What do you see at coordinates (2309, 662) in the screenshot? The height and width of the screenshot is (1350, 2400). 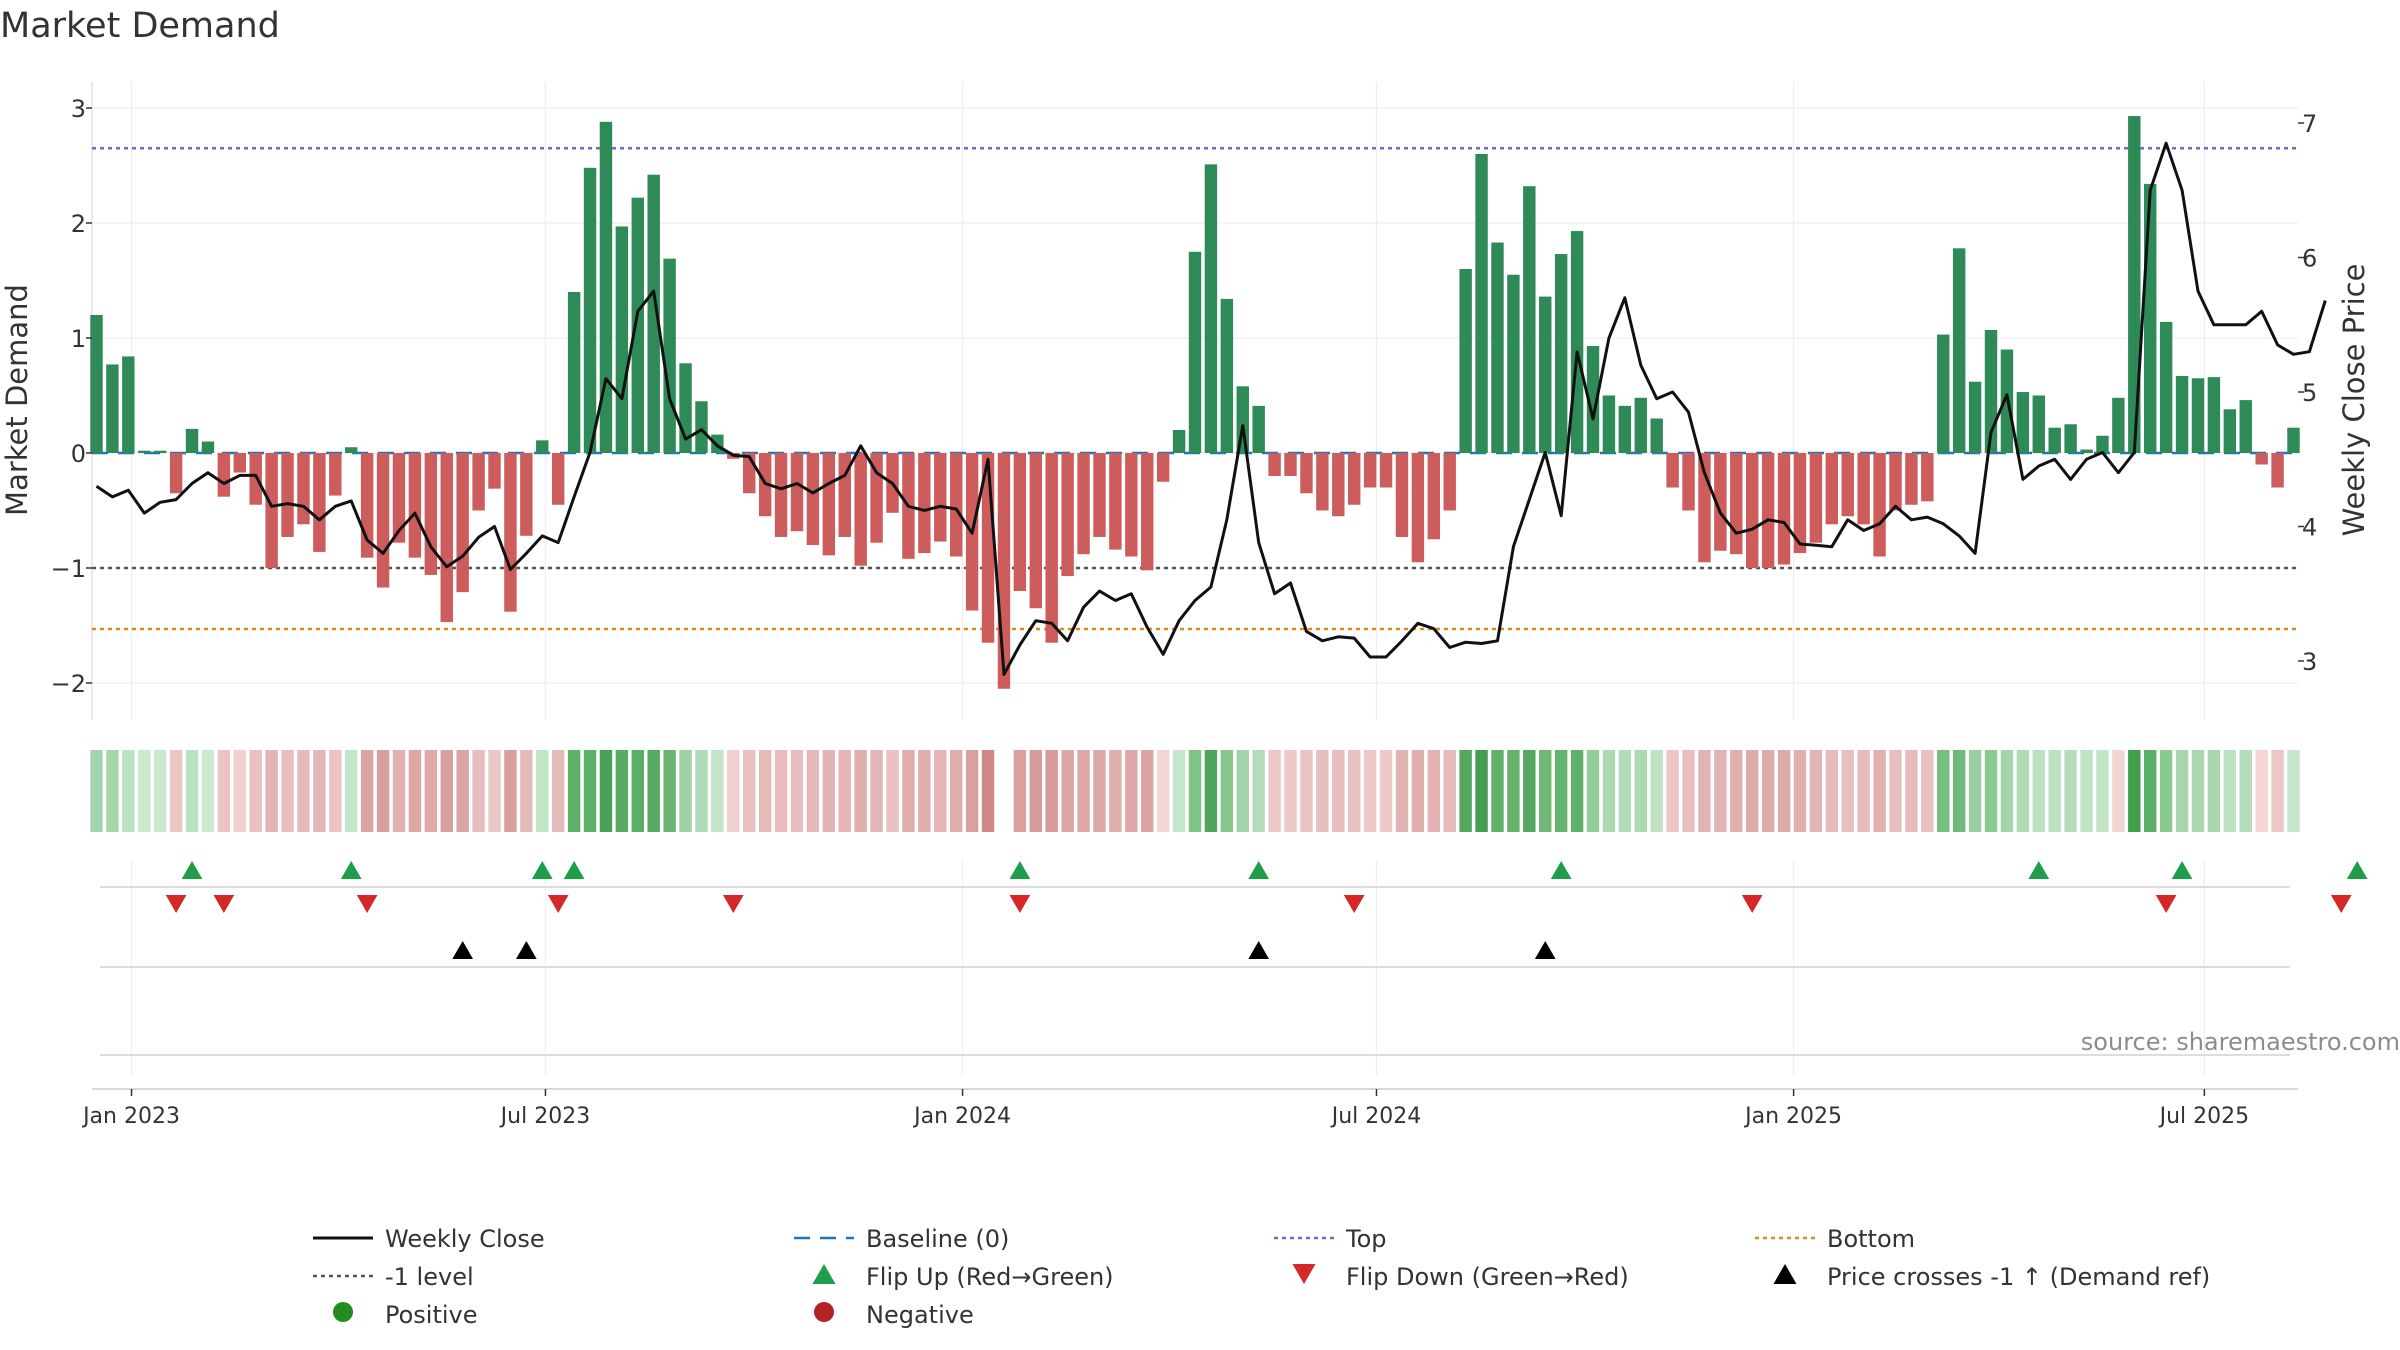 I see `y2-tick-label: 3` at bounding box center [2309, 662].